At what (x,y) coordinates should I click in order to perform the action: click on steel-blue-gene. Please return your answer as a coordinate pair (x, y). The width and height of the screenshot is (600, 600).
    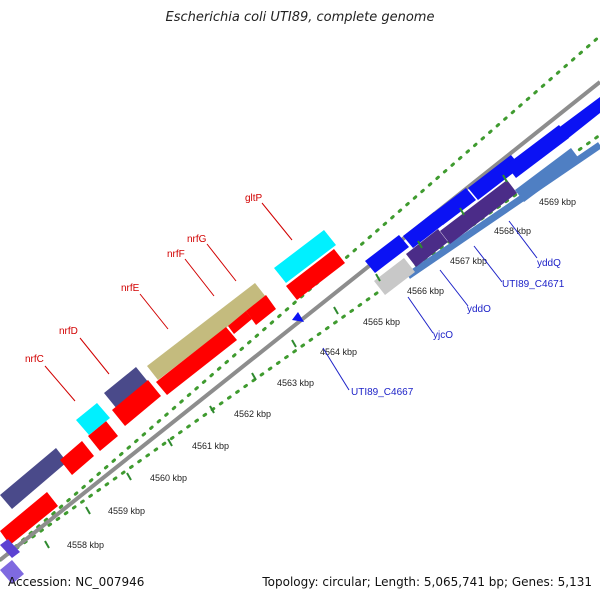
    Looking at the image, I should click on (547, 175).